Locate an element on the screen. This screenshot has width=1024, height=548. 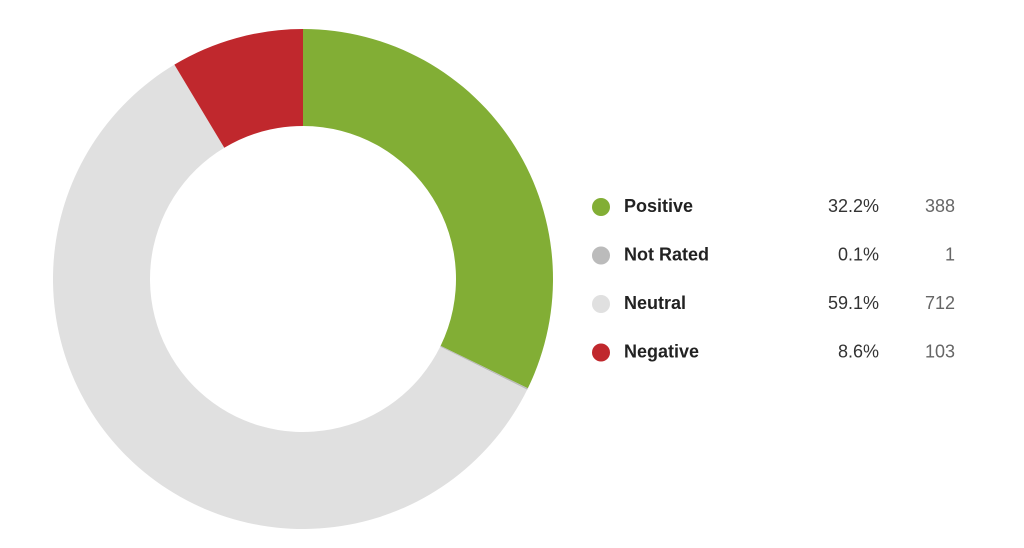
legend-name: Not Rated is located at coordinates (666, 254).